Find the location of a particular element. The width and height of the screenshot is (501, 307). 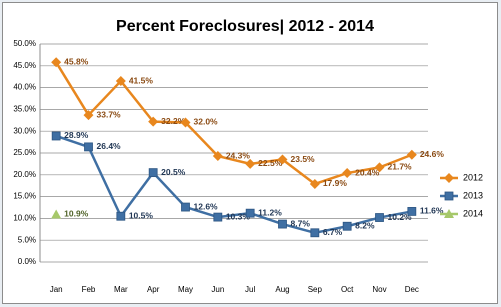

x-tick-label: Oct is located at coordinates (347, 289).